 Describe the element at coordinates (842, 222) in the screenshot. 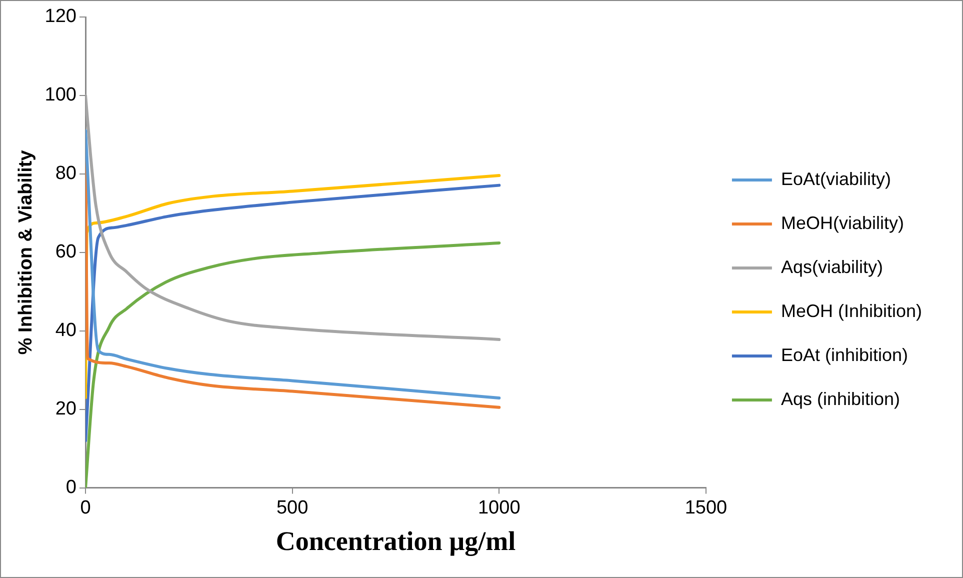

I see `legend-label: MeOH(viability)` at that location.